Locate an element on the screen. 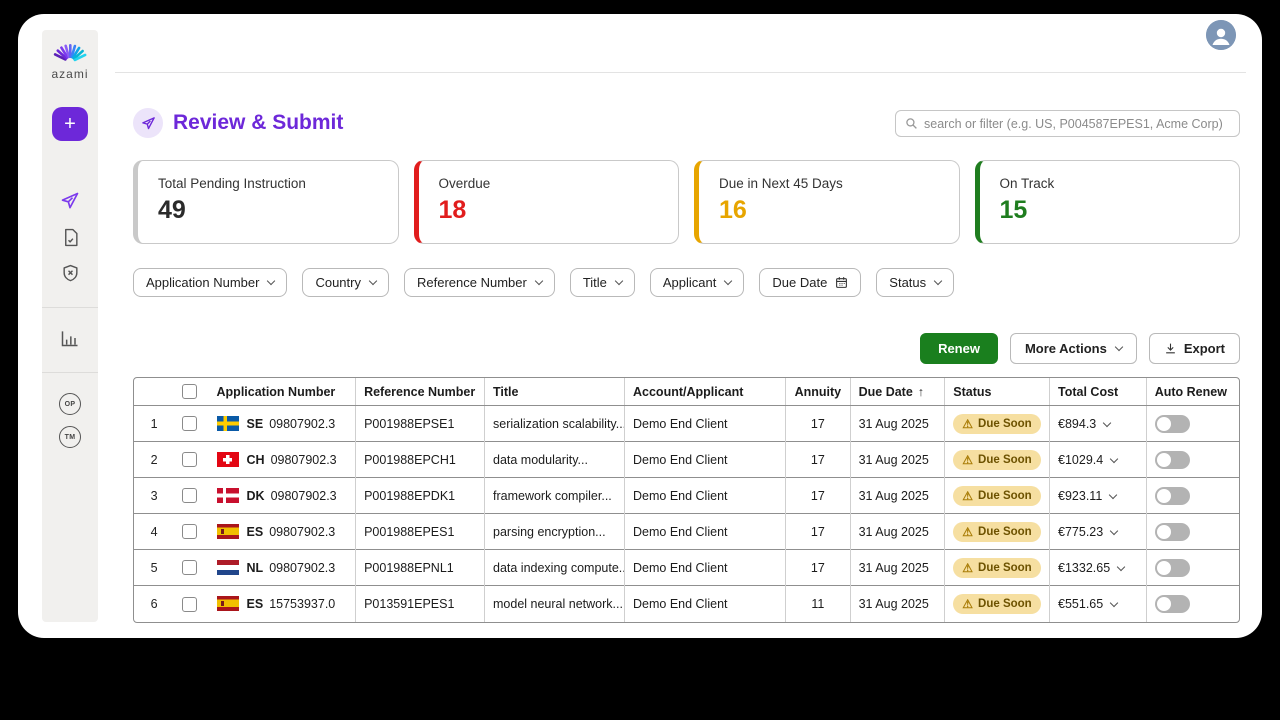 Image resolution: width=1280 pixels, height=720 pixels. column-title: Title is located at coordinates (554, 392).